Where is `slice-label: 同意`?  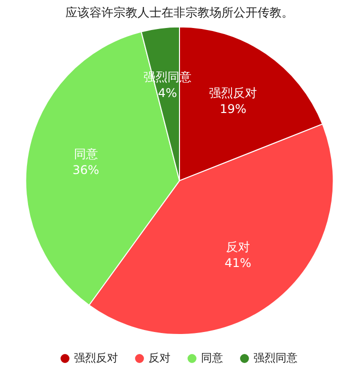
slice-label: 同意 is located at coordinates (86, 153).